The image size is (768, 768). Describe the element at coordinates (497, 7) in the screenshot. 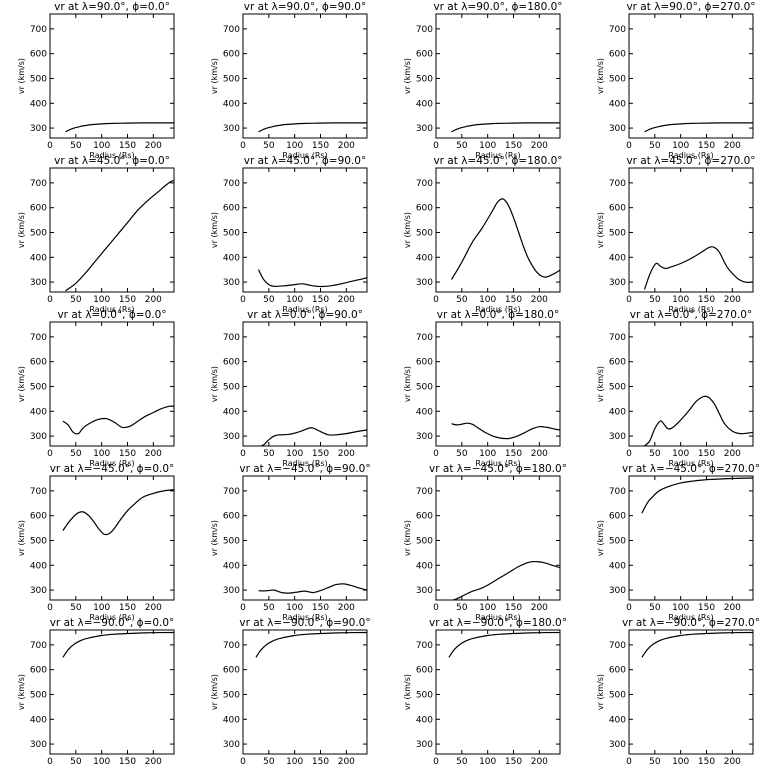

I see `subplot-title: vr at λ=90.0°, ϕ=180.0°` at that location.